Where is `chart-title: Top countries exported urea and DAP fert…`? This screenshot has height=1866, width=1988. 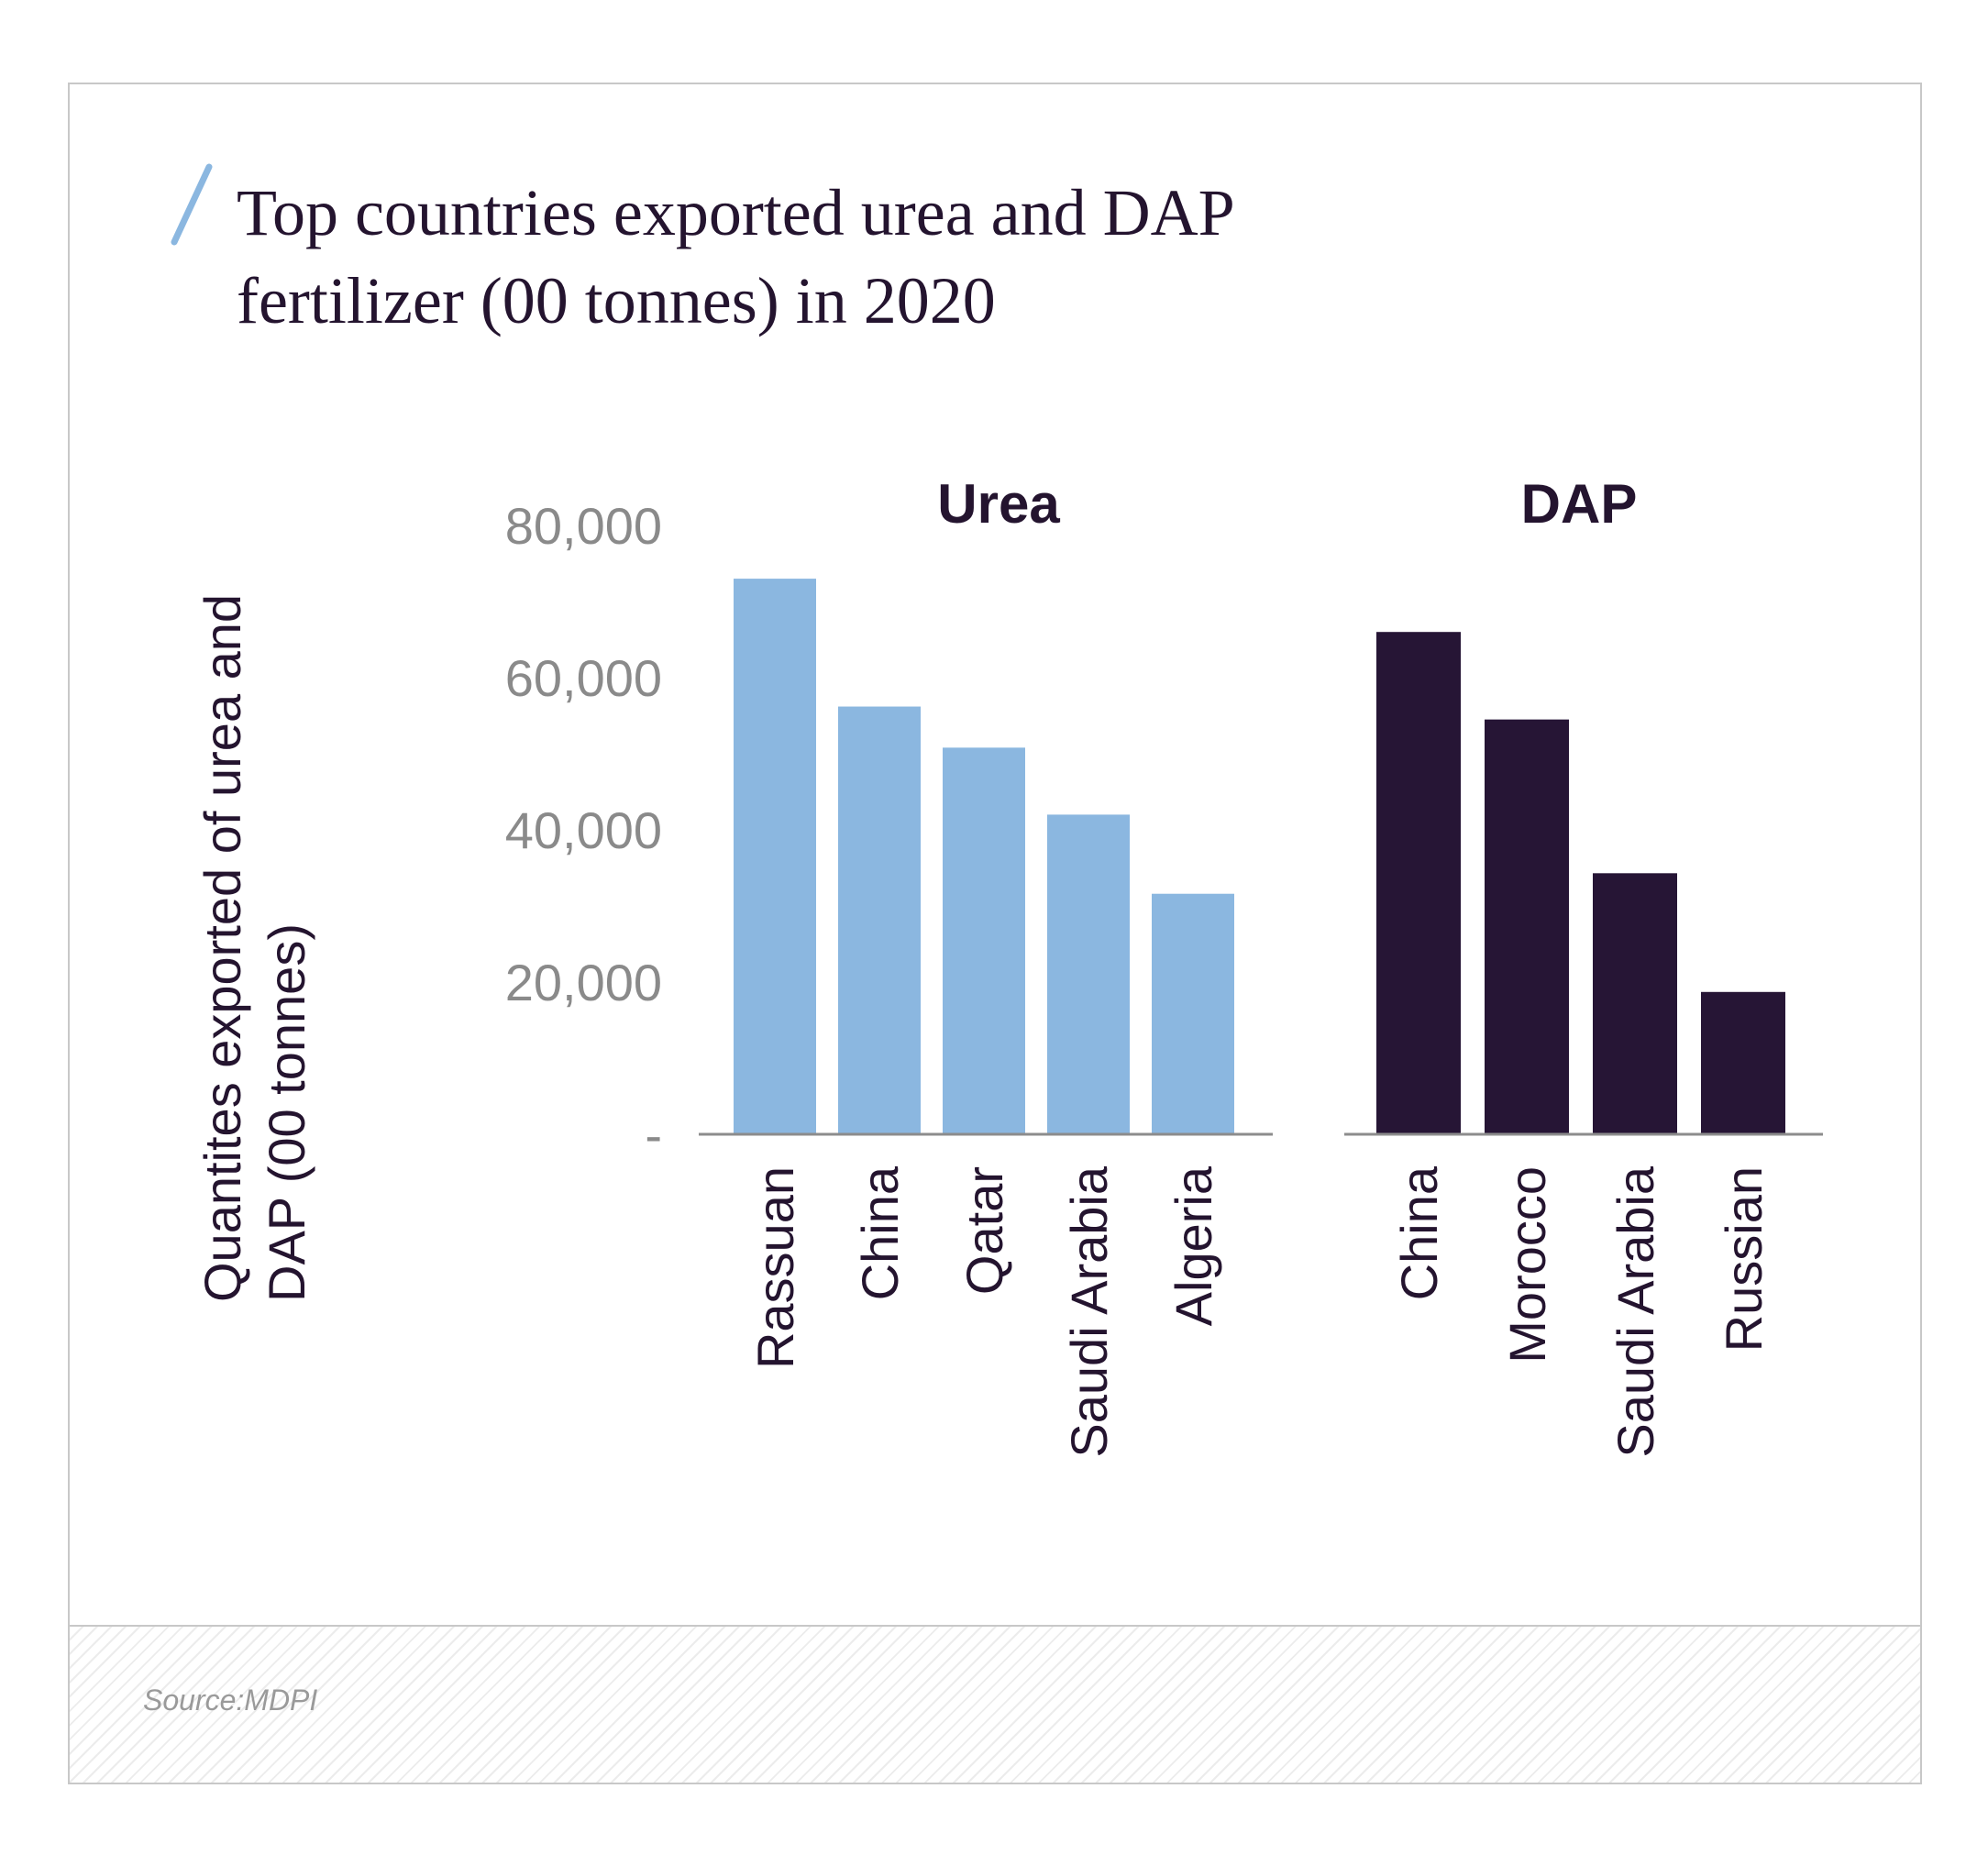 chart-title: Top countries exported urea and DAP fert… is located at coordinates (736, 256).